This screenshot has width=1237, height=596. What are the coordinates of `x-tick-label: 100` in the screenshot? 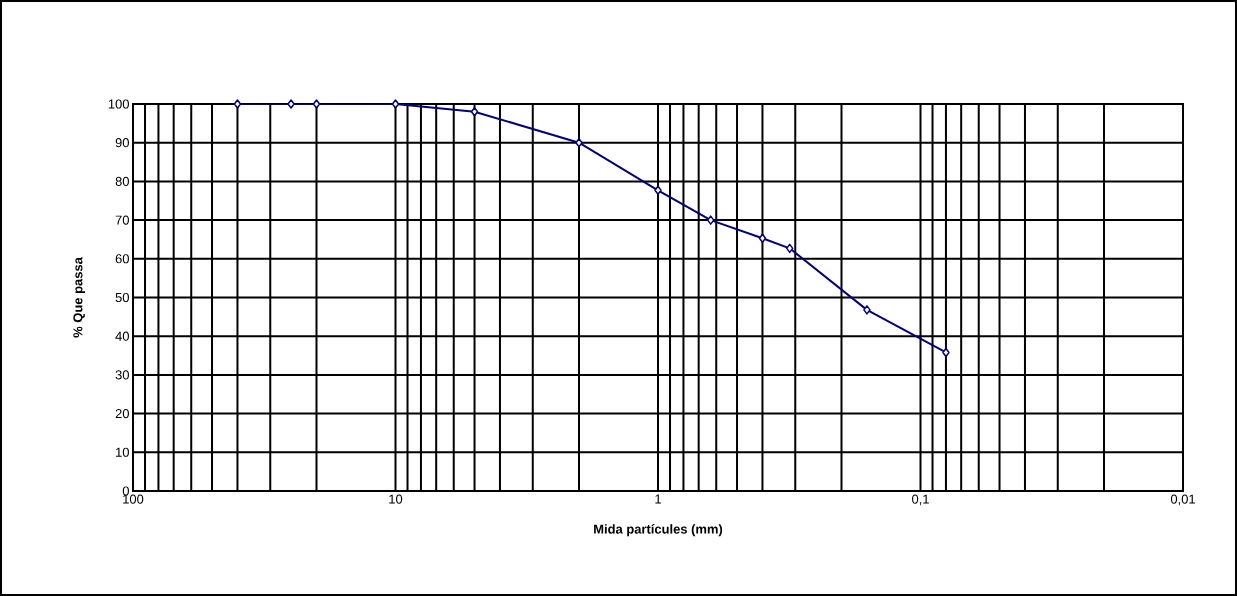 It's located at (133, 499).